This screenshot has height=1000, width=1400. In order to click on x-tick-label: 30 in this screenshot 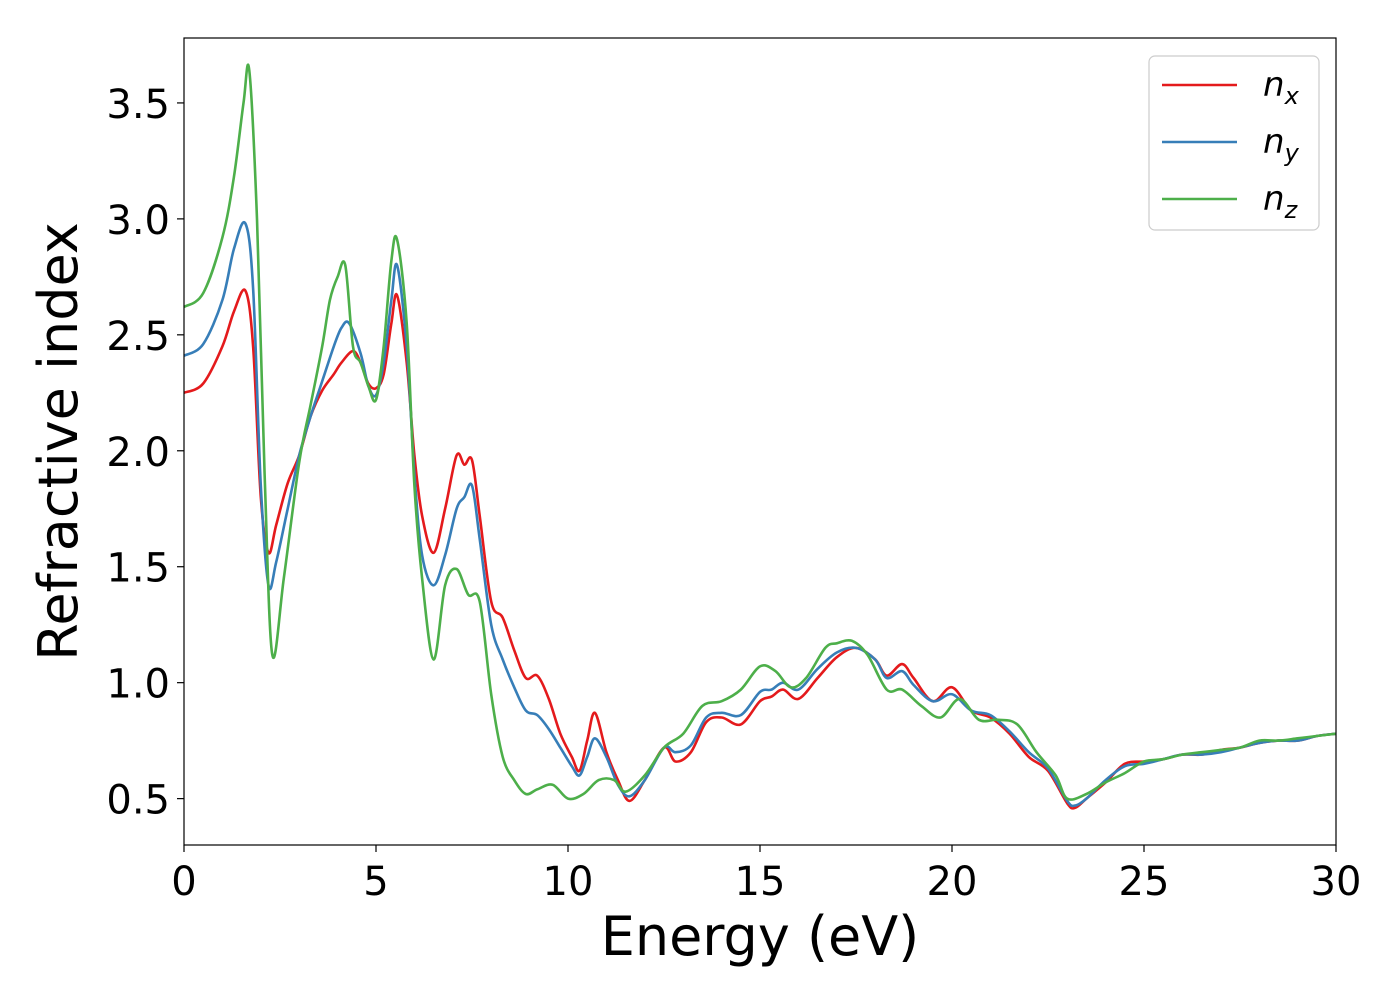, I will do `click(1336, 882)`.